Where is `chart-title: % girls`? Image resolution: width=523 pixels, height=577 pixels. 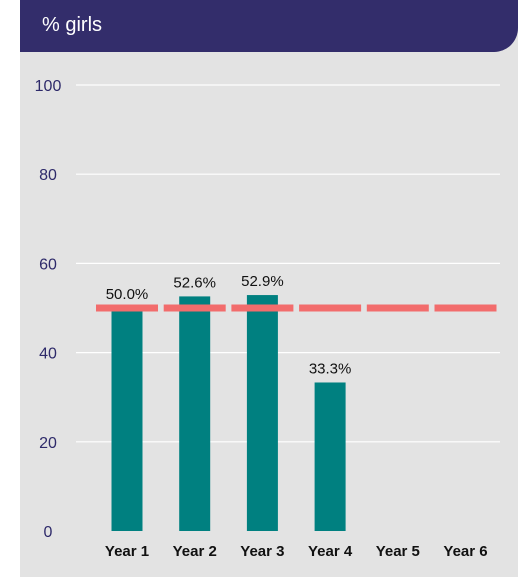
chart-title: % girls is located at coordinates (72, 25).